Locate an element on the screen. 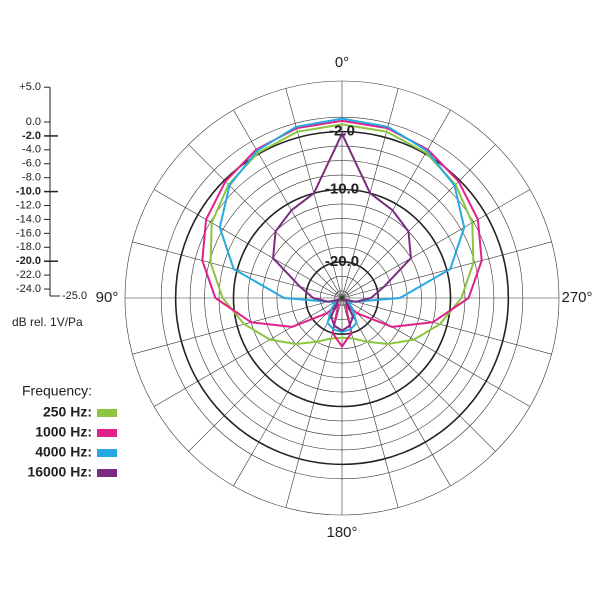 This screenshot has height=600, width=600. scale-label: -22.0 is located at coordinates (28, 275).